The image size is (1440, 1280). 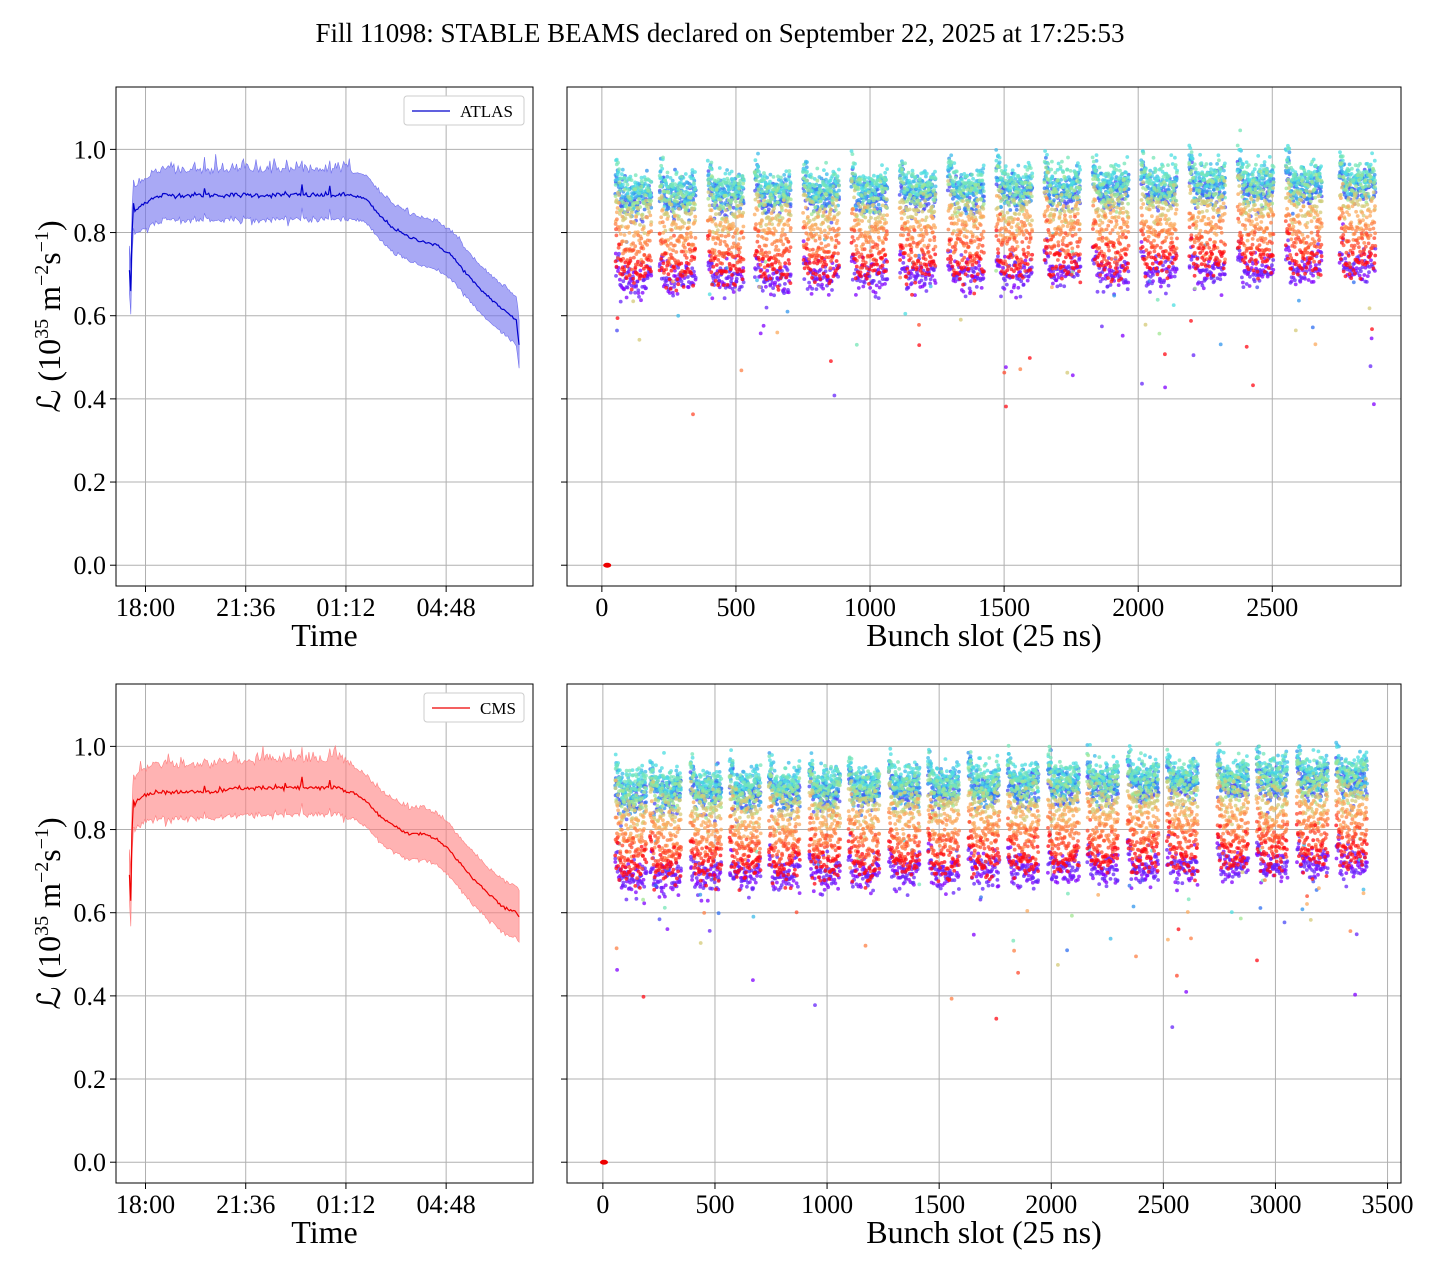 What do you see at coordinates (90, 482) in the screenshot?
I see `y-tick-label: 0.2` at bounding box center [90, 482].